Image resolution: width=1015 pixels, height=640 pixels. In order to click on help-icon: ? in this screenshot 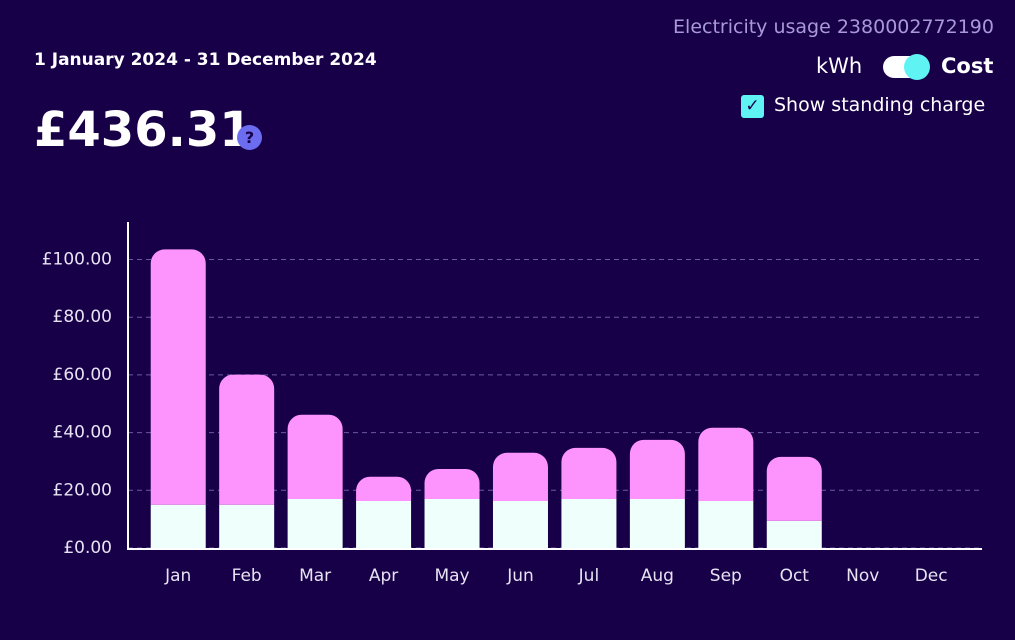, I will do `click(249, 137)`.